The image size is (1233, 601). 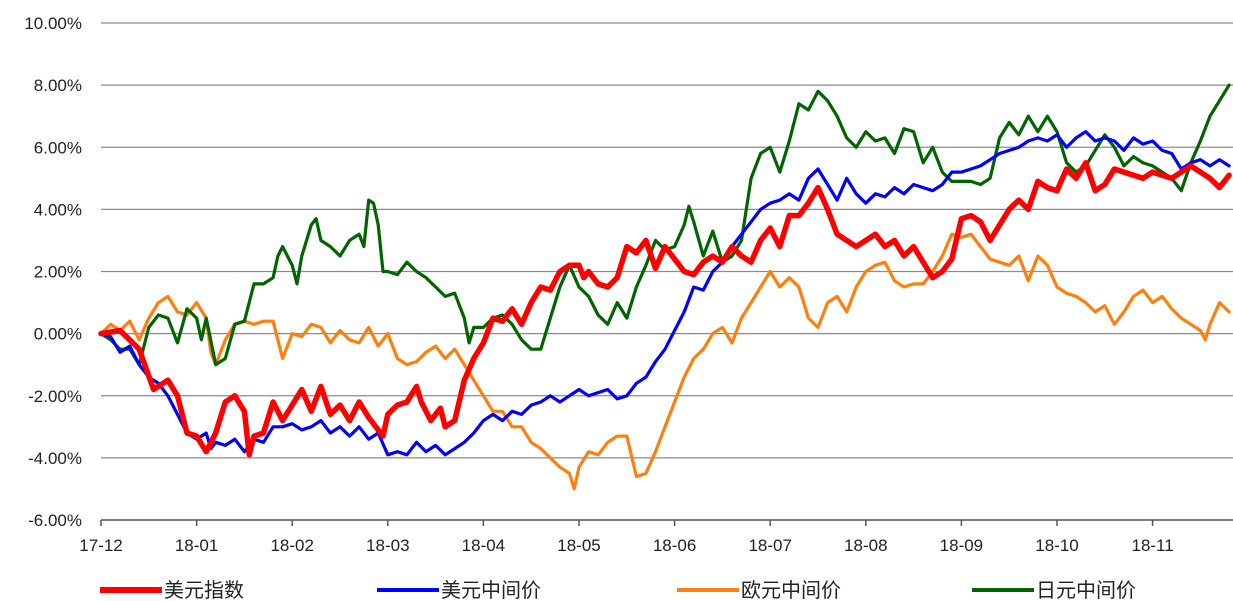 What do you see at coordinates (55, 520) in the screenshot?
I see `y-tick-label: -6.00%` at bounding box center [55, 520].